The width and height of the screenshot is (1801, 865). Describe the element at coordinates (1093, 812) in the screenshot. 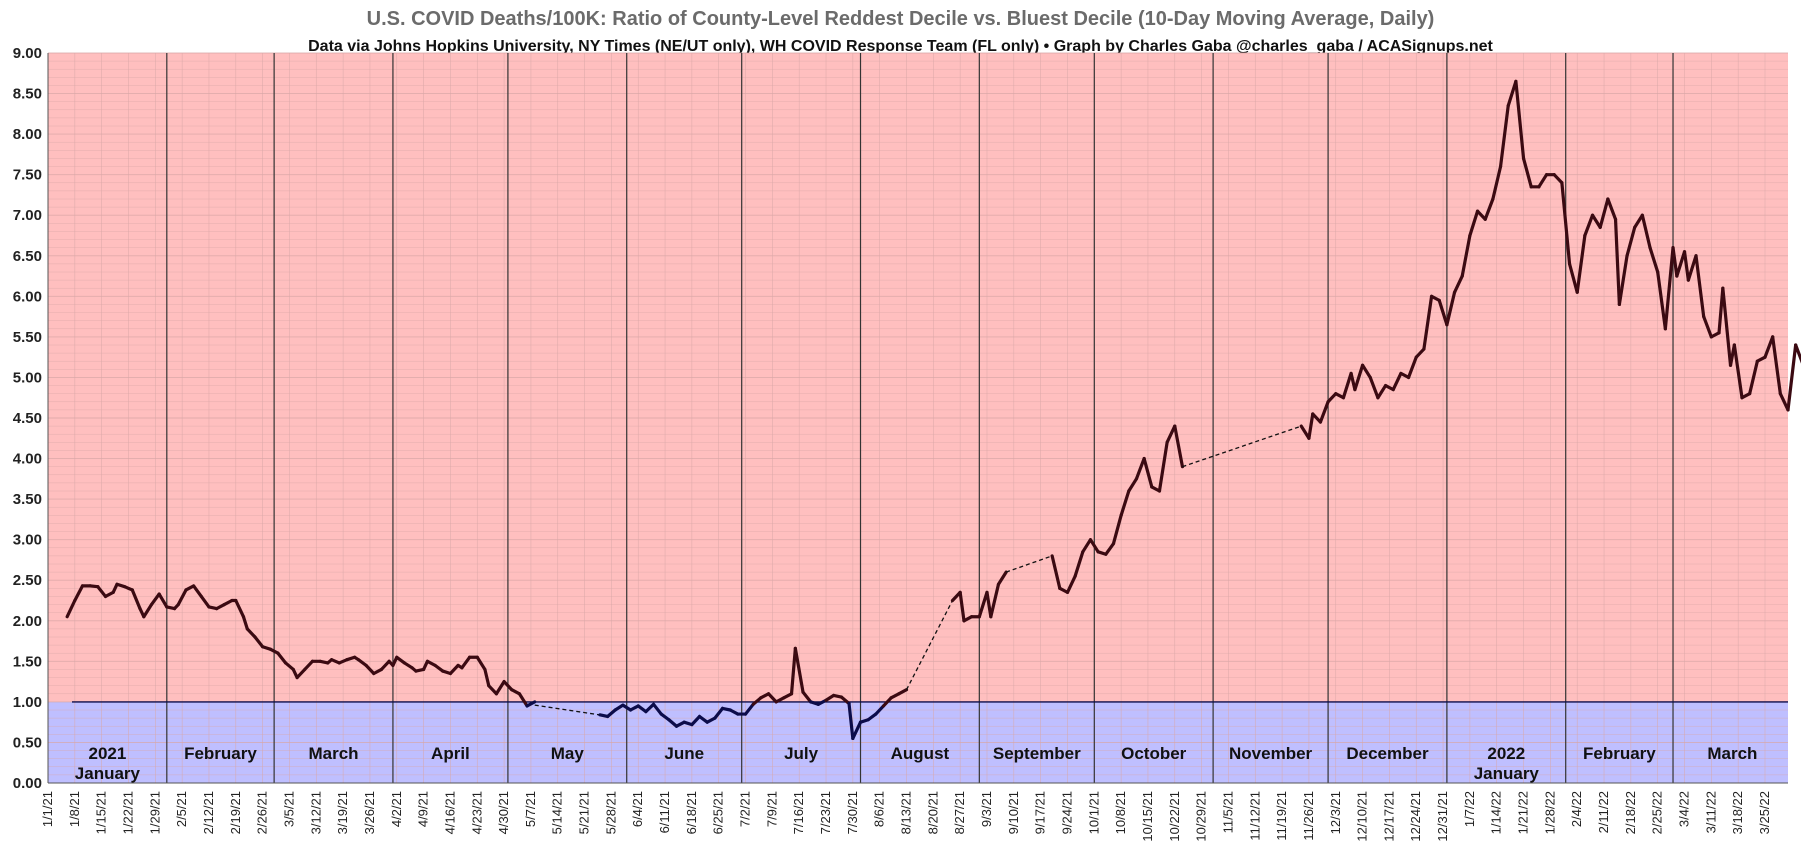

I see `x-tick-label: 10/1/21` at that location.